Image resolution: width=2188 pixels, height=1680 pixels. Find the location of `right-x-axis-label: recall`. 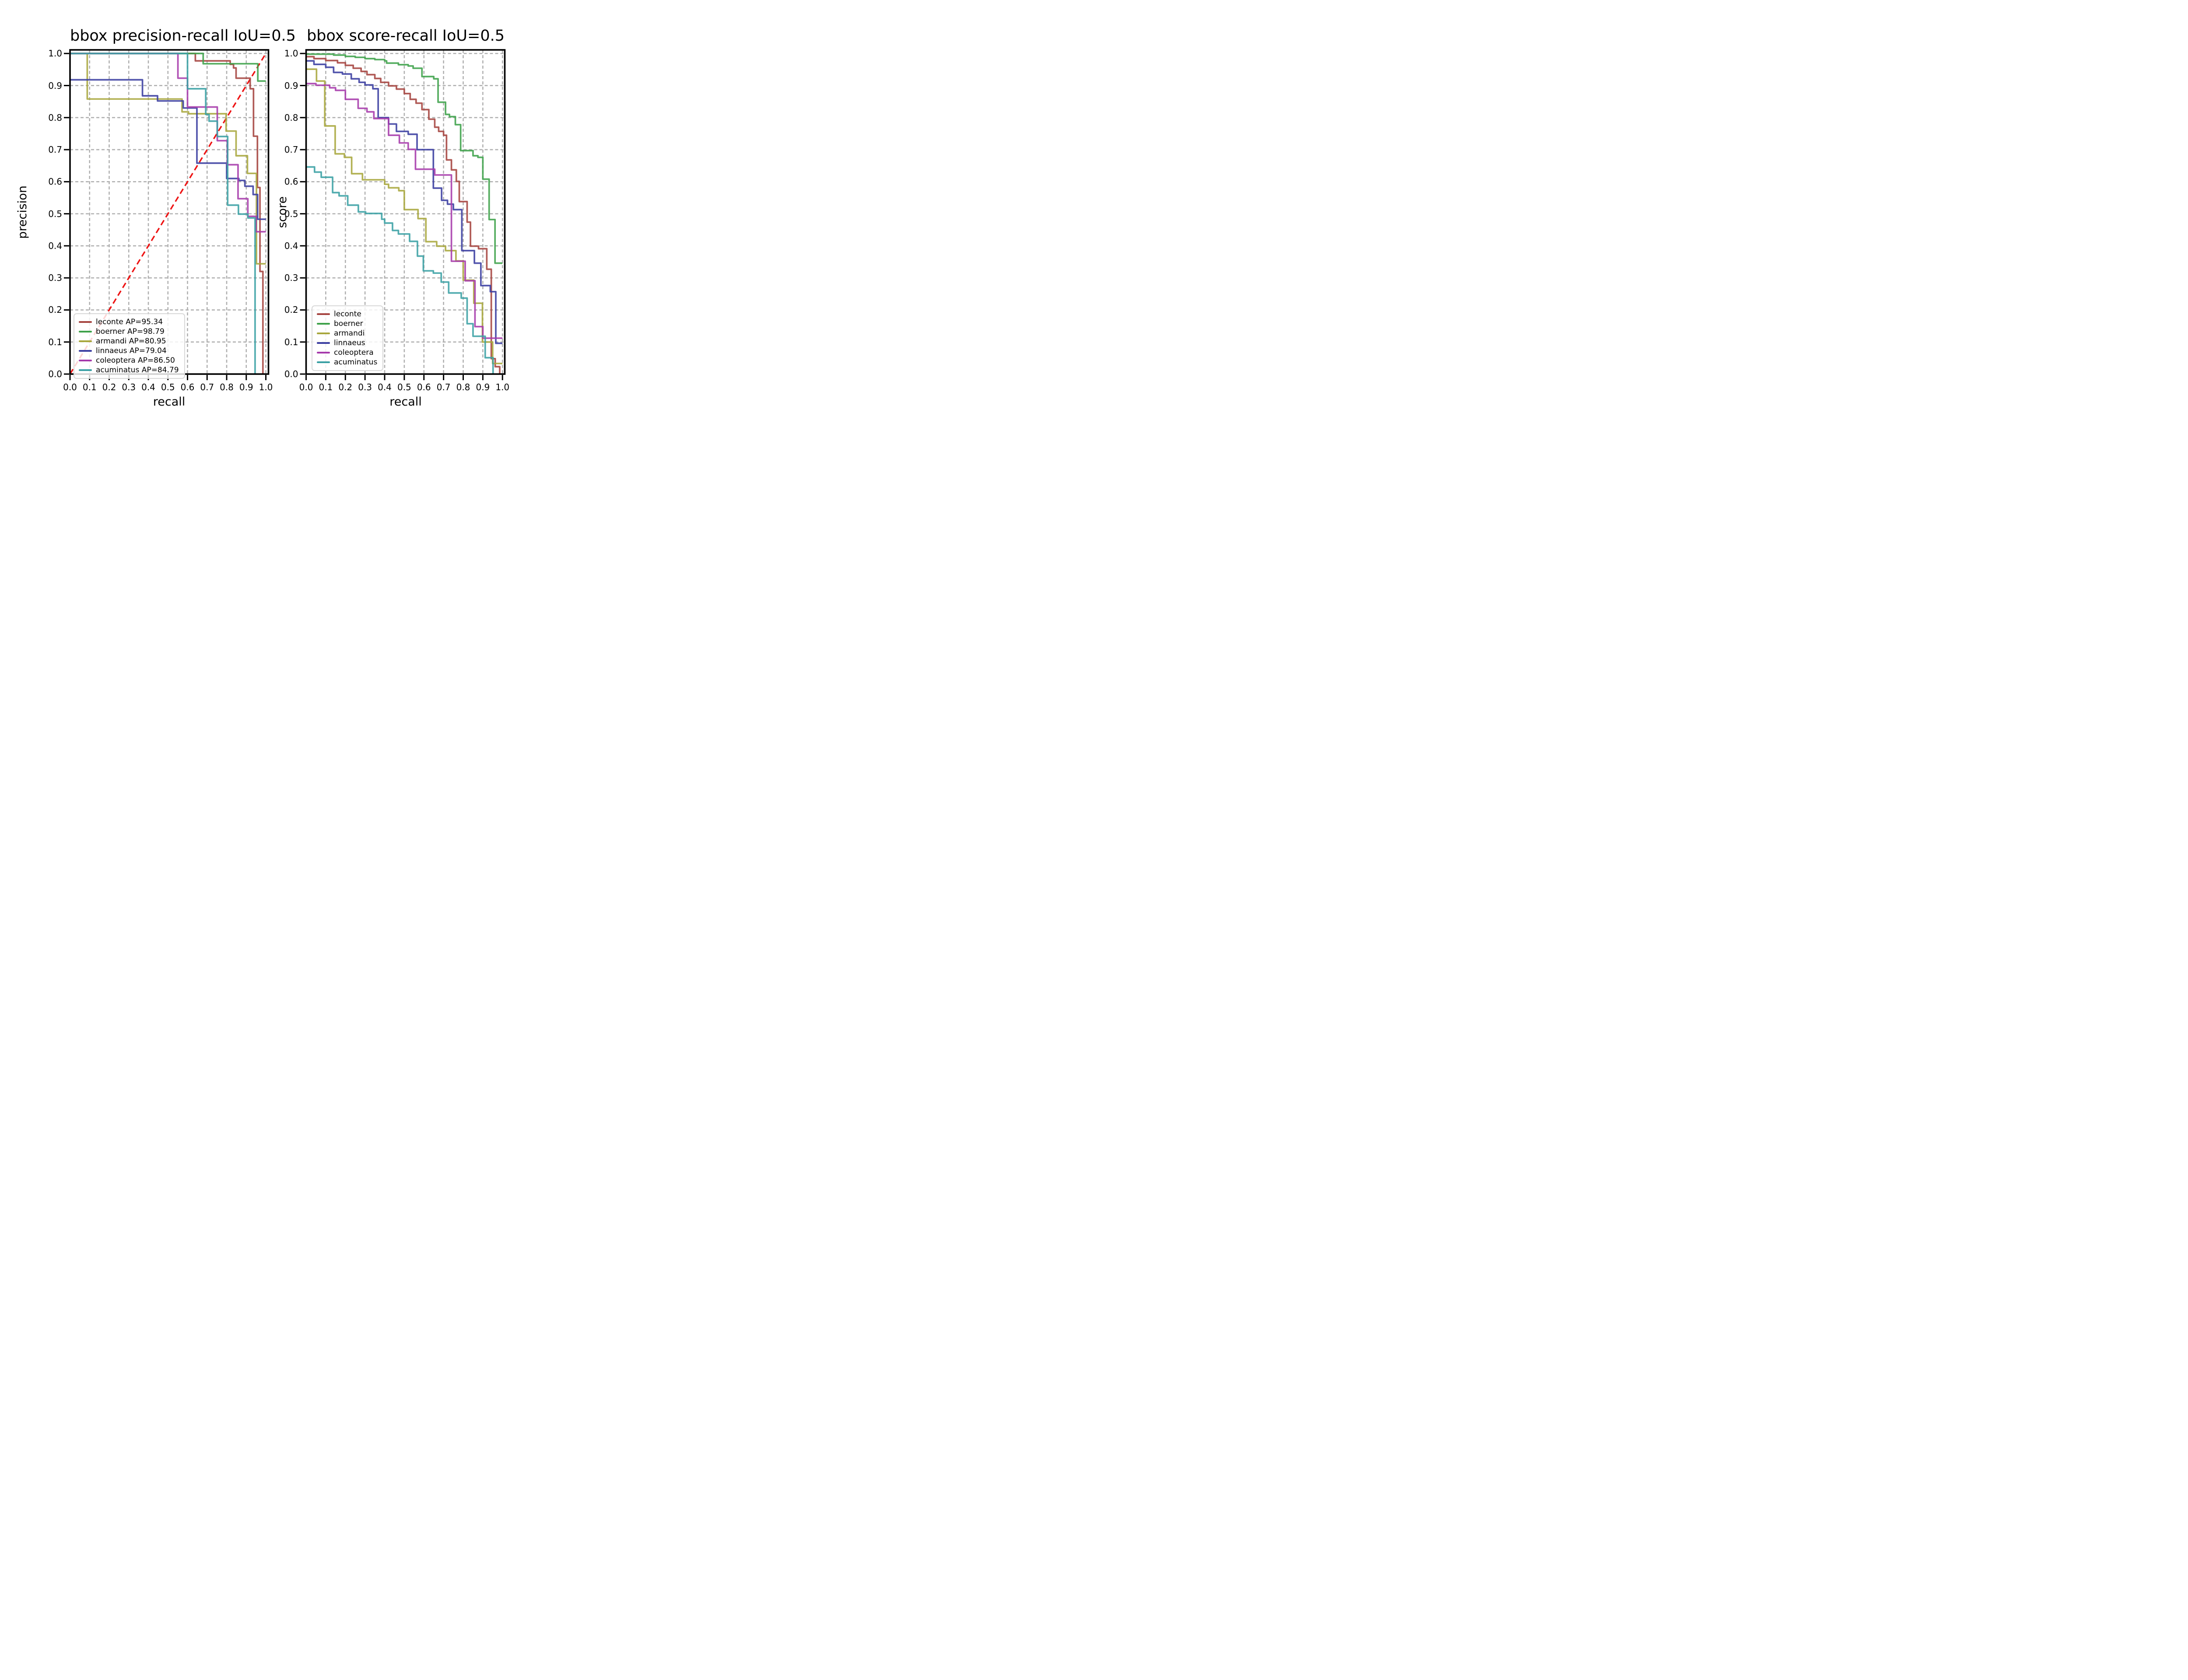

right-x-axis-label: recall is located at coordinates (406, 402).